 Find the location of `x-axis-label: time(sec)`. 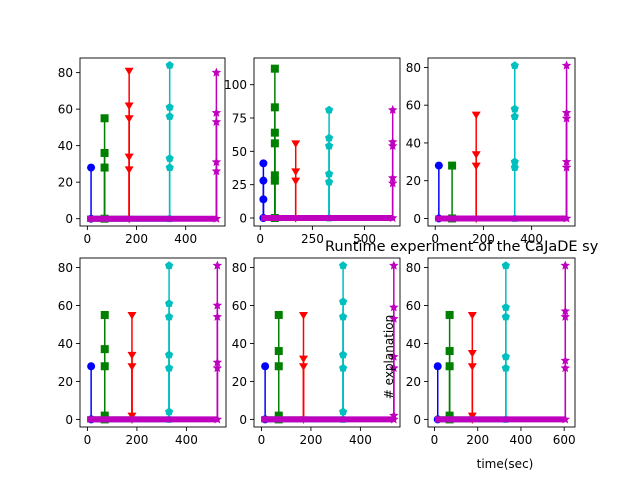

x-axis-label: time(sec) is located at coordinates (505, 464).